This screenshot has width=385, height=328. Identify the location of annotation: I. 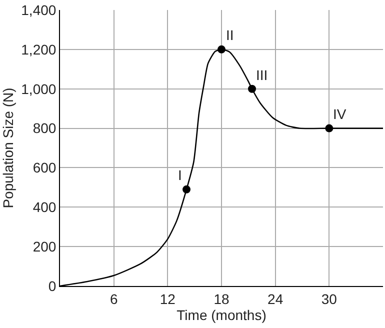
(180, 175).